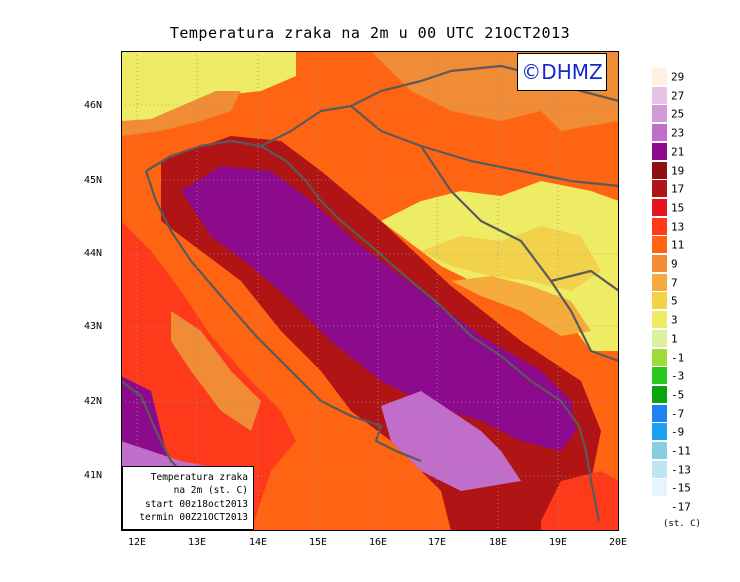  What do you see at coordinates (197, 542) in the screenshot?
I see `lon-label-13e: 13E` at bounding box center [197, 542].